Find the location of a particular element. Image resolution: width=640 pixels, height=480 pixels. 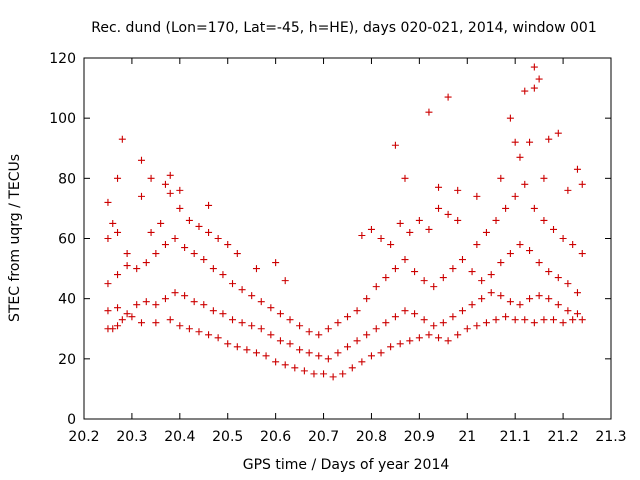

x-tick-label: 20.2 is located at coordinates (83, 437).